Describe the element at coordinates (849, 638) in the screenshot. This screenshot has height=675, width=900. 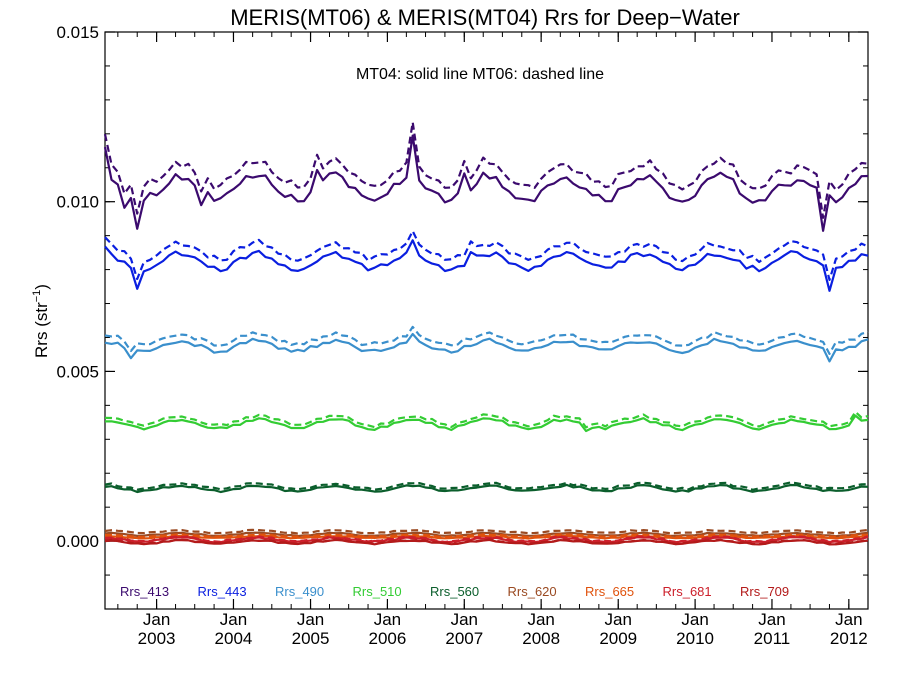
I see `x-tick-year: 2012` at that location.